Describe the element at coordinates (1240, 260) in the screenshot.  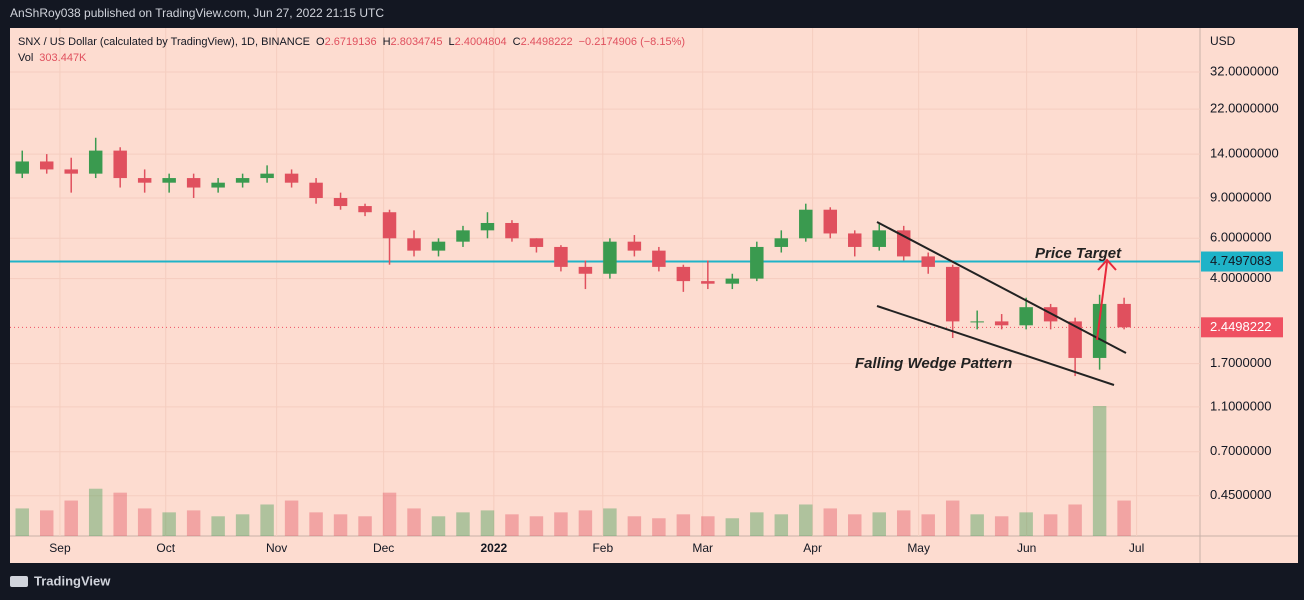
I see `level-label: 4.7497083` at that location.